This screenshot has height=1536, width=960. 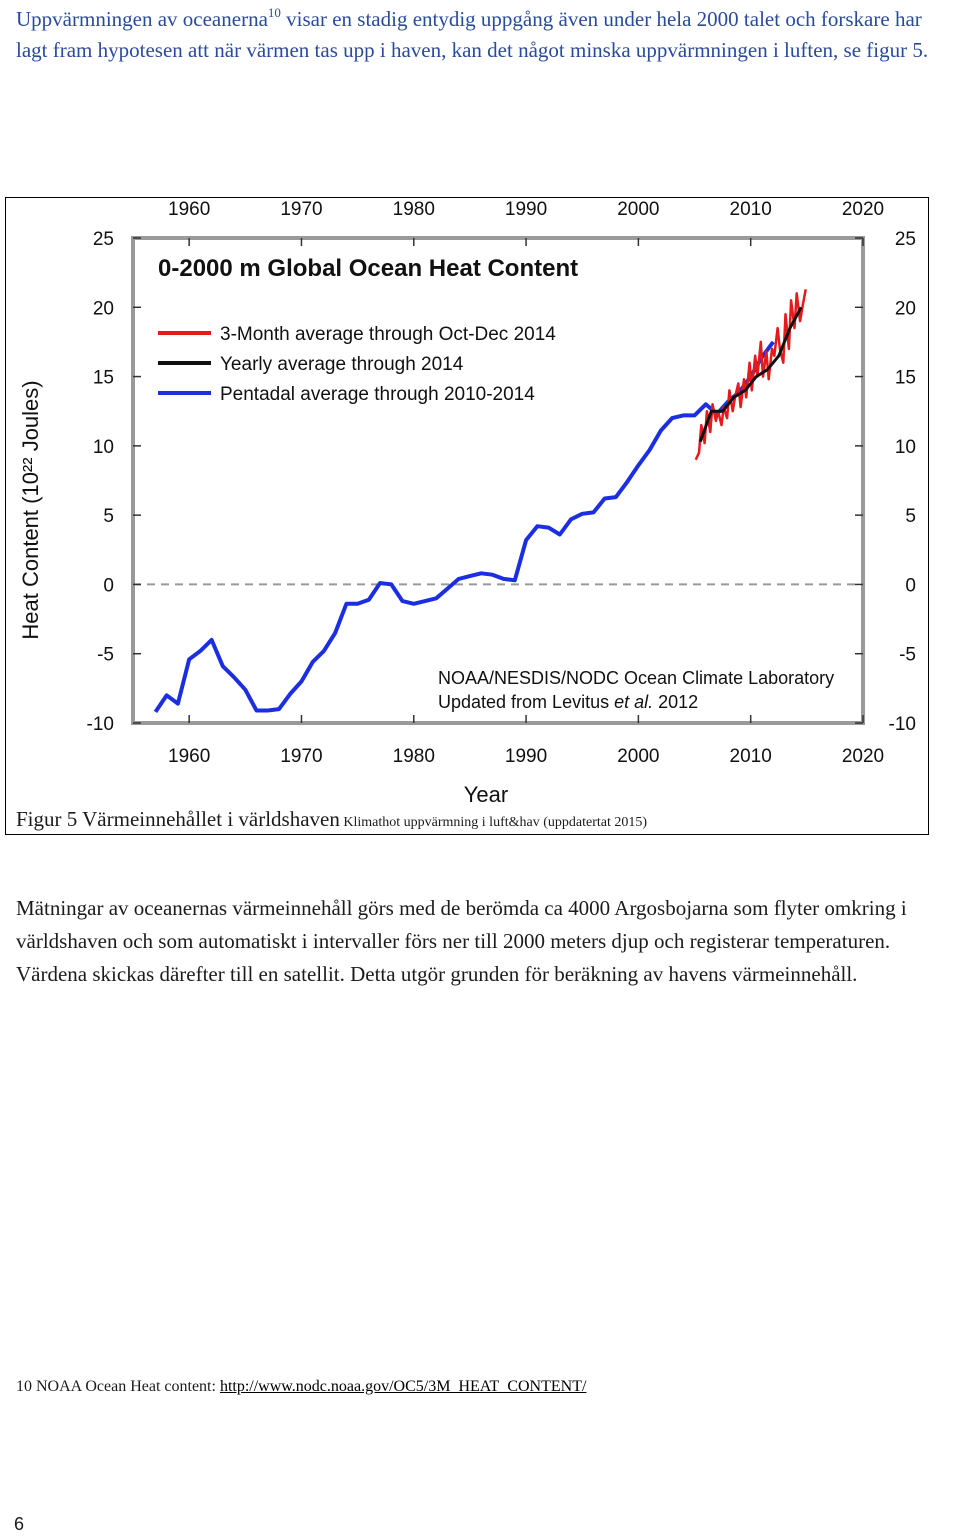 What do you see at coordinates (638, 756) in the screenshot?
I see `x-tick-label-bottom-2000: 2000` at bounding box center [638, 756].